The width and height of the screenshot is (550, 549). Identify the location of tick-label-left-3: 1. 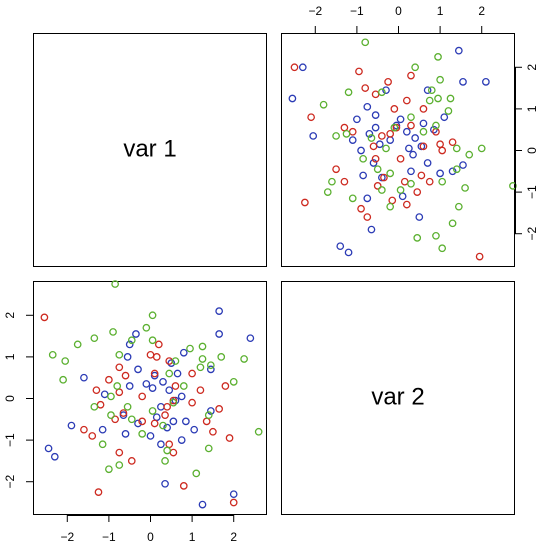
(10, 356).